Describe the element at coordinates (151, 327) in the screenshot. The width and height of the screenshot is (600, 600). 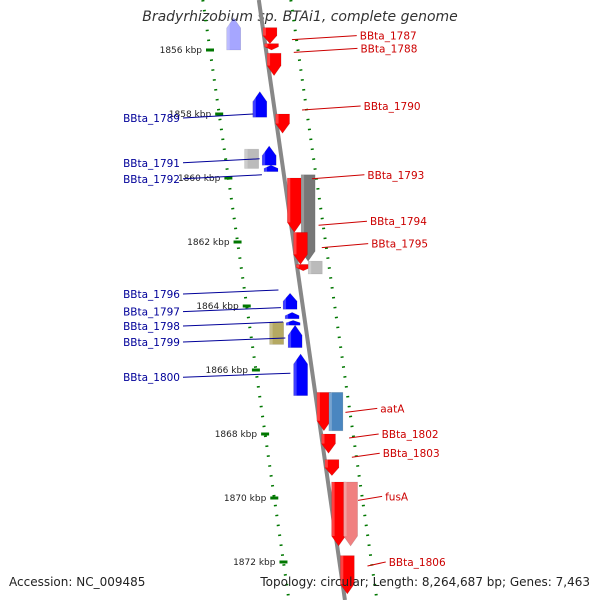
I see `gene-label-left: BBta_1798` at that location.